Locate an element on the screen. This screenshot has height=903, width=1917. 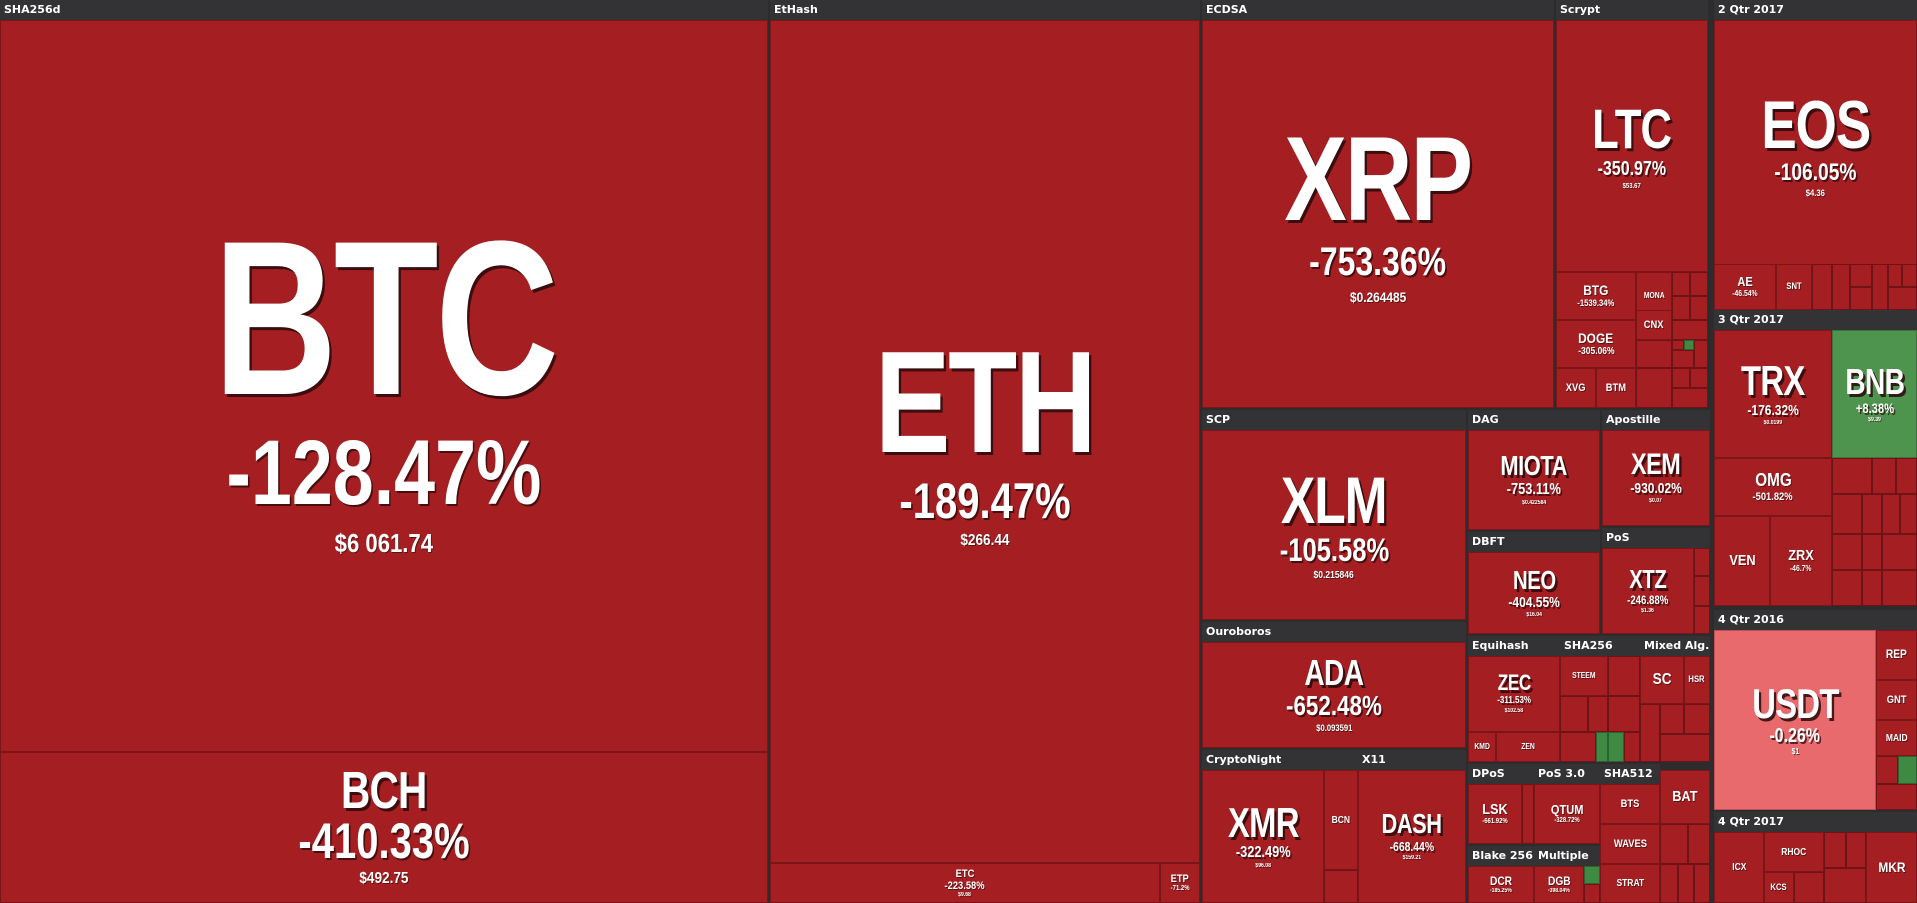
tile-dgb: DGB -398.04% is located at coordinates (1559, 884).